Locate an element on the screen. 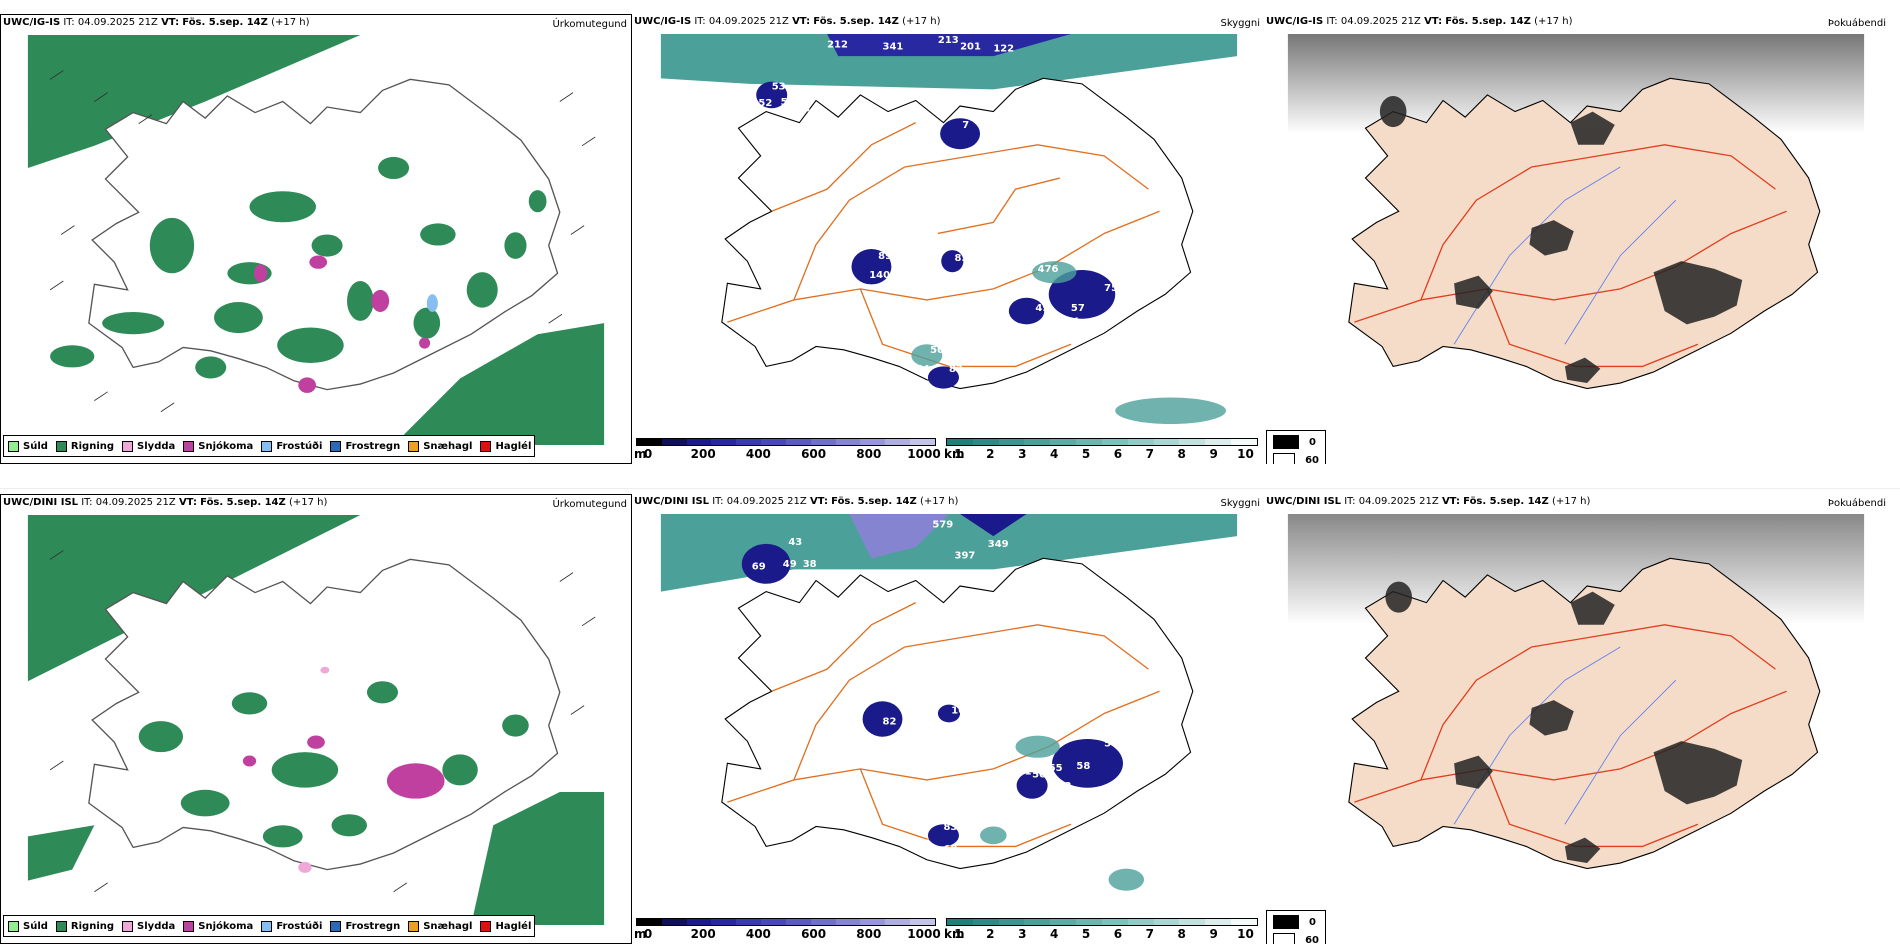 The image size is (1900, 950). cloudbase-value-label: 68 is located at coordinates (950, 849).